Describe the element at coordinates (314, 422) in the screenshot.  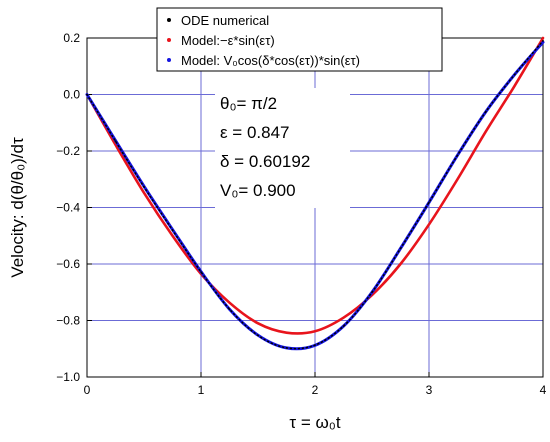
I see `x-axis-label: τ = ω₀t` at that location.